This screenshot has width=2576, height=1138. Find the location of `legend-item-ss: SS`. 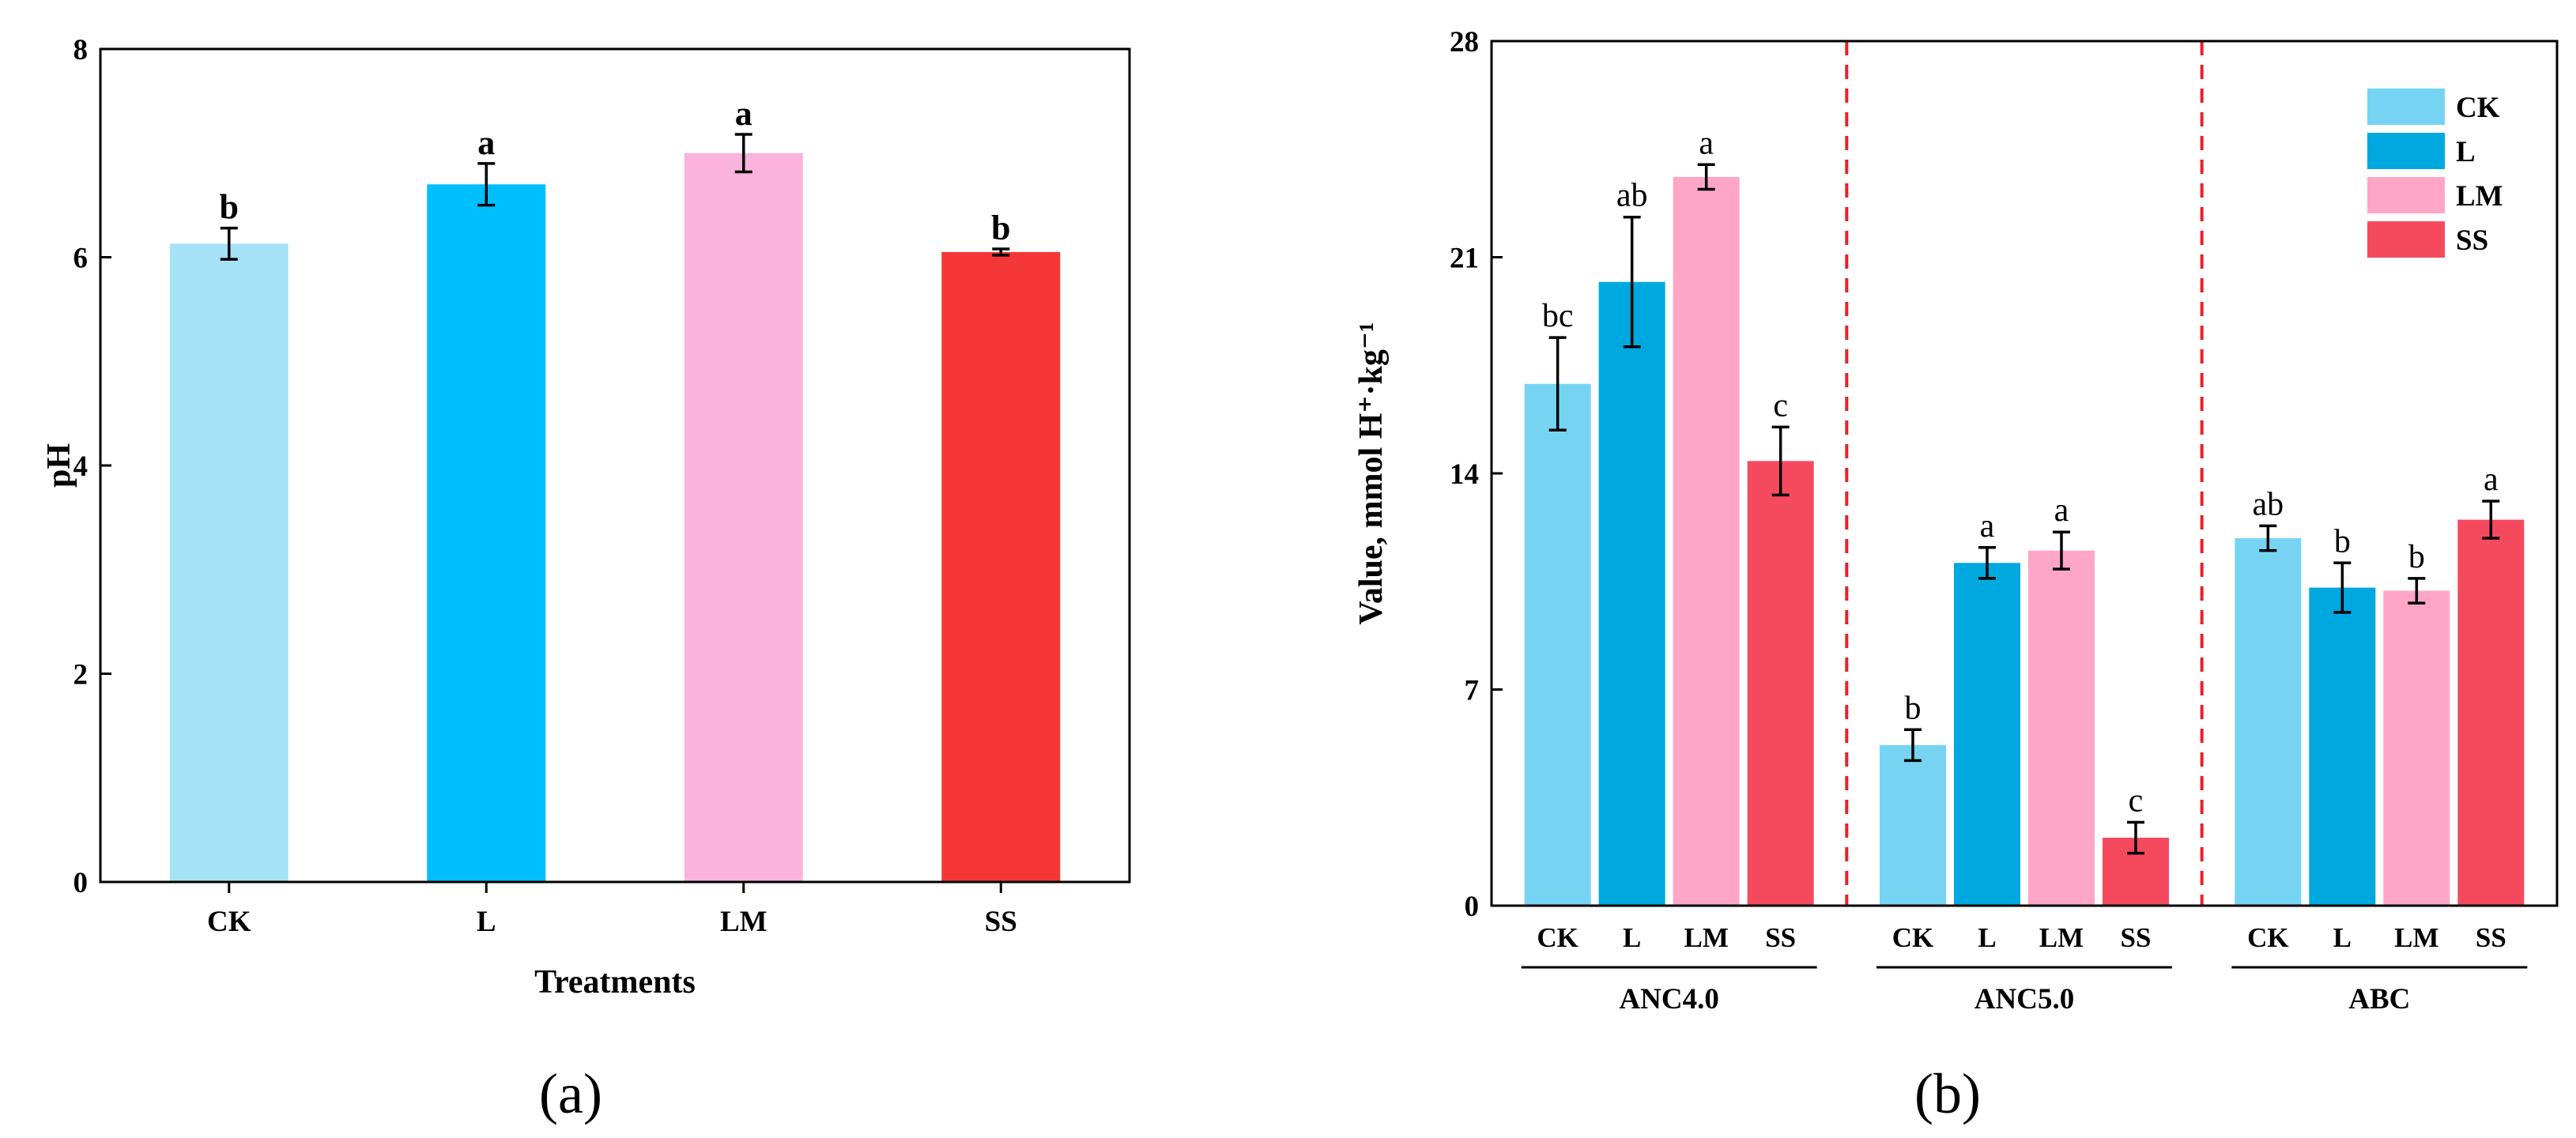

legend-item-ss: SS is located at coordinates (2427, 239).